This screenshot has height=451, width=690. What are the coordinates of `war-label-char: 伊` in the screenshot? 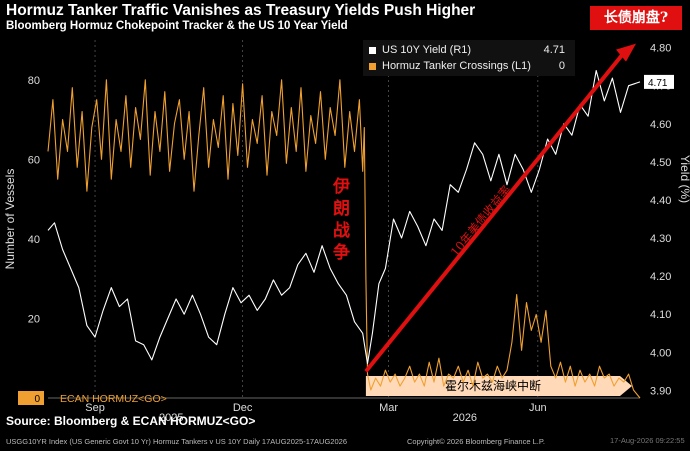 It's located at (341, 186).